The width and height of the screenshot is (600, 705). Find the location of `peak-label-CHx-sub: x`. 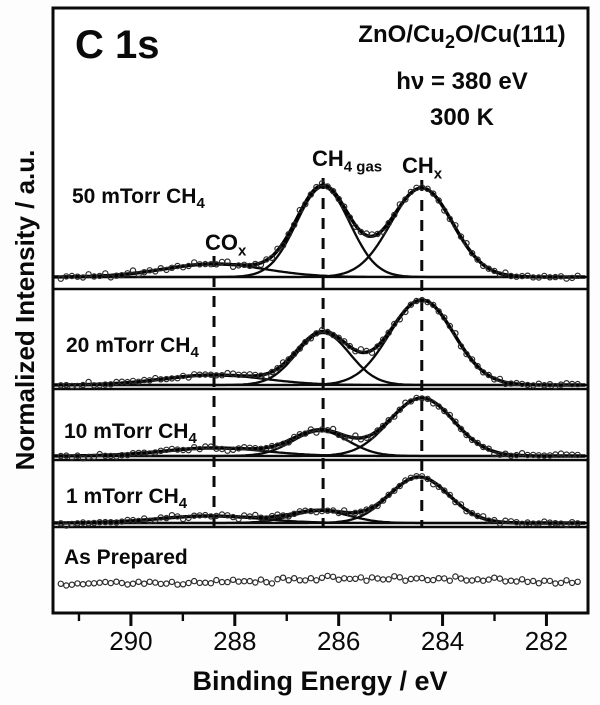

peak-label-CHx-sub: x is located at coordinates (438, 173).